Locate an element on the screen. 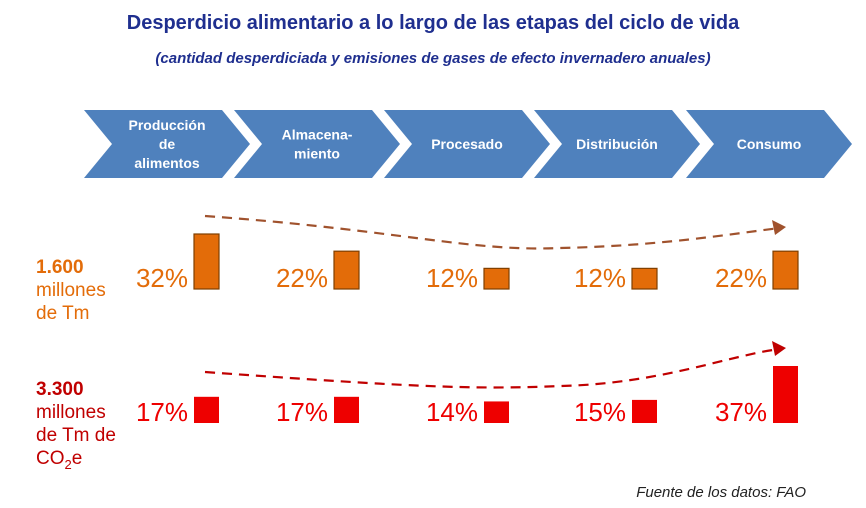  waste-trend-arrow is located at coordinates (492, 232).